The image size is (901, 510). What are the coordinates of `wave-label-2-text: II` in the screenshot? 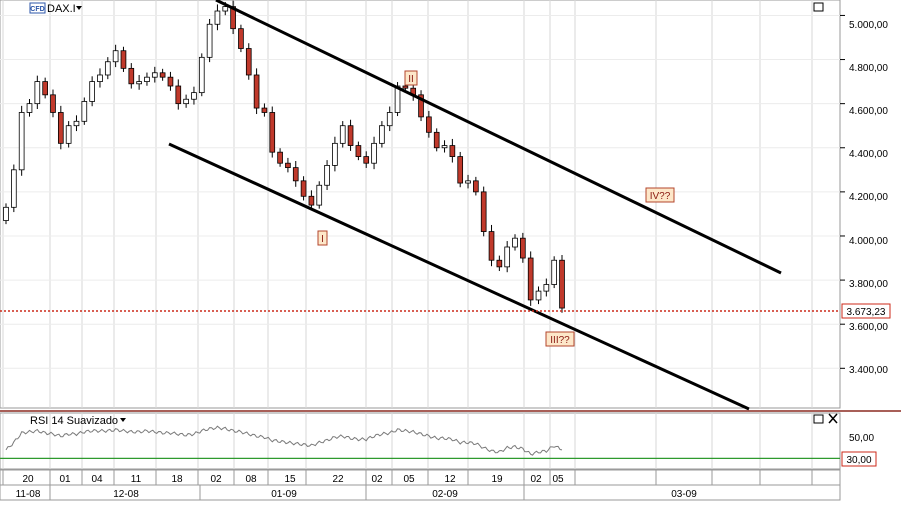 It's located at (411, 79).